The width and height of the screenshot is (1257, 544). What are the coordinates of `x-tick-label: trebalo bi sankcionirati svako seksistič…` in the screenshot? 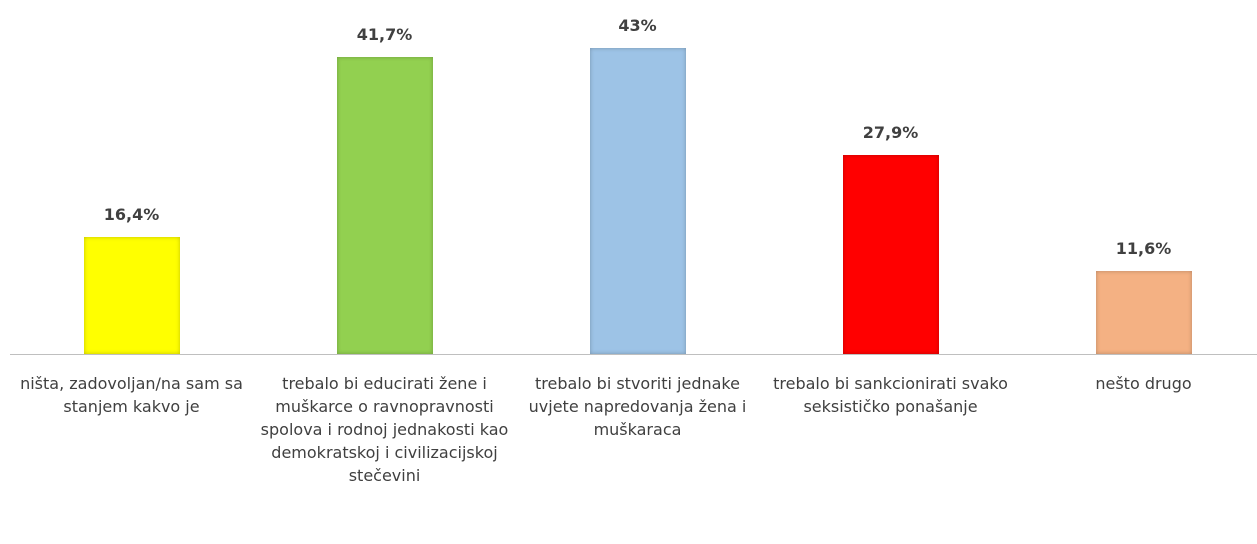 It's located at (890, 395).